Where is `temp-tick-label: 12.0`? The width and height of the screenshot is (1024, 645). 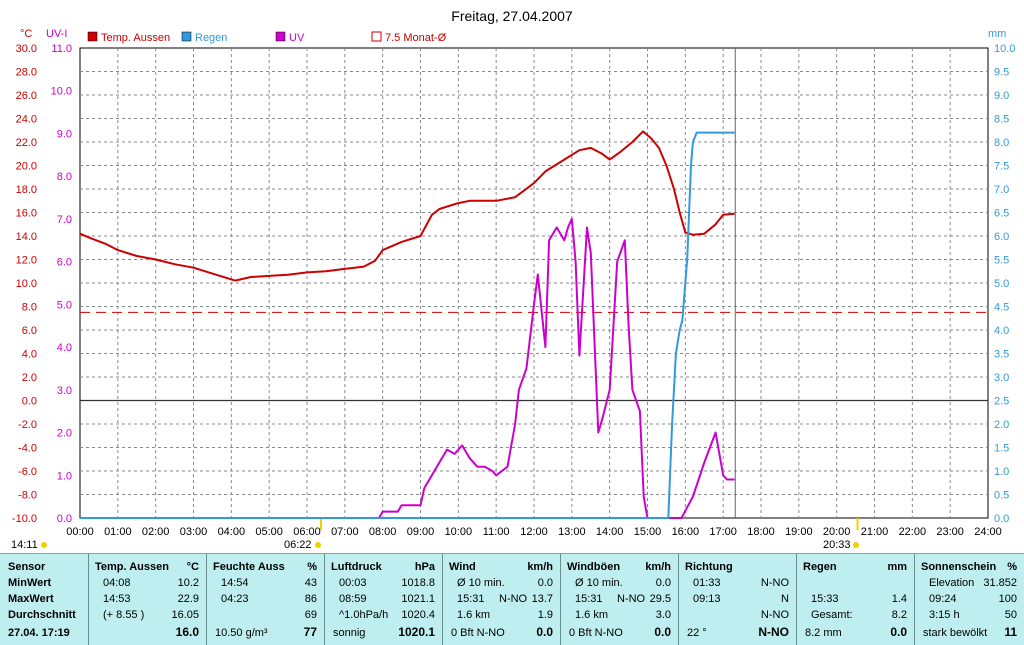
temp-tick-label: 12.0 is located at coordinates (26, 261).